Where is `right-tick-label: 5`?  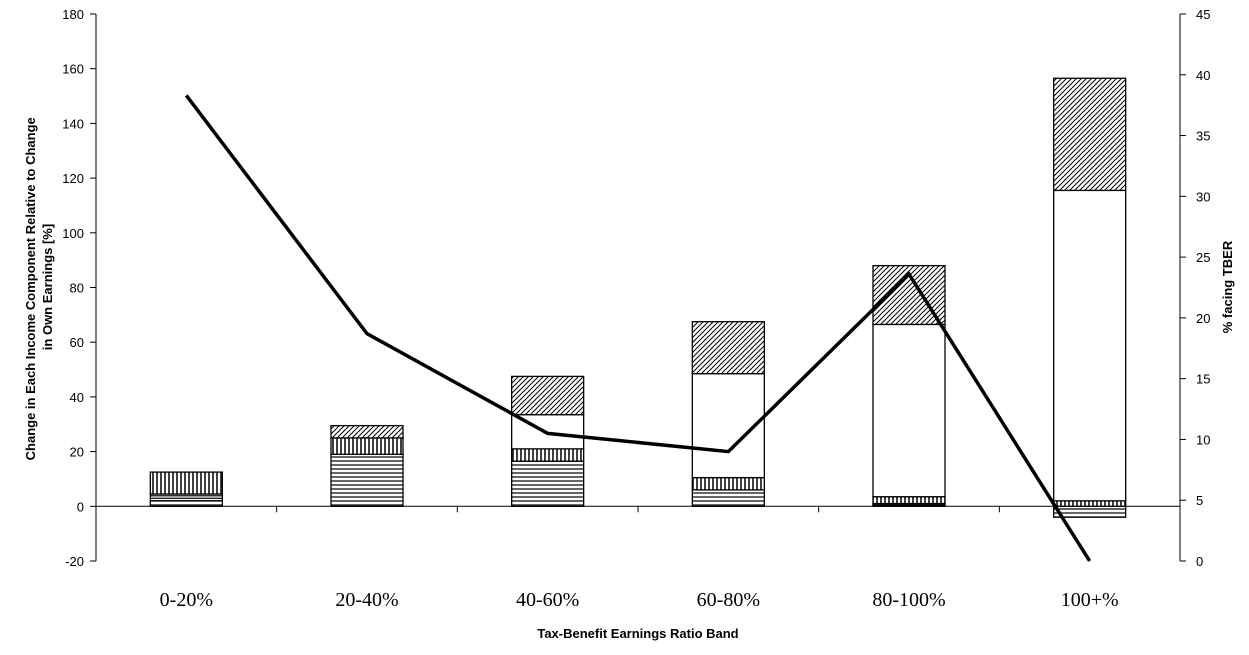
right-tick-label: 5 is located at coordinates (1199, 500).